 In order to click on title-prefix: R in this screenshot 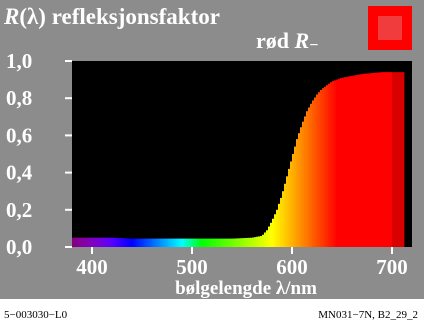, I will do `click(11, 16)`.